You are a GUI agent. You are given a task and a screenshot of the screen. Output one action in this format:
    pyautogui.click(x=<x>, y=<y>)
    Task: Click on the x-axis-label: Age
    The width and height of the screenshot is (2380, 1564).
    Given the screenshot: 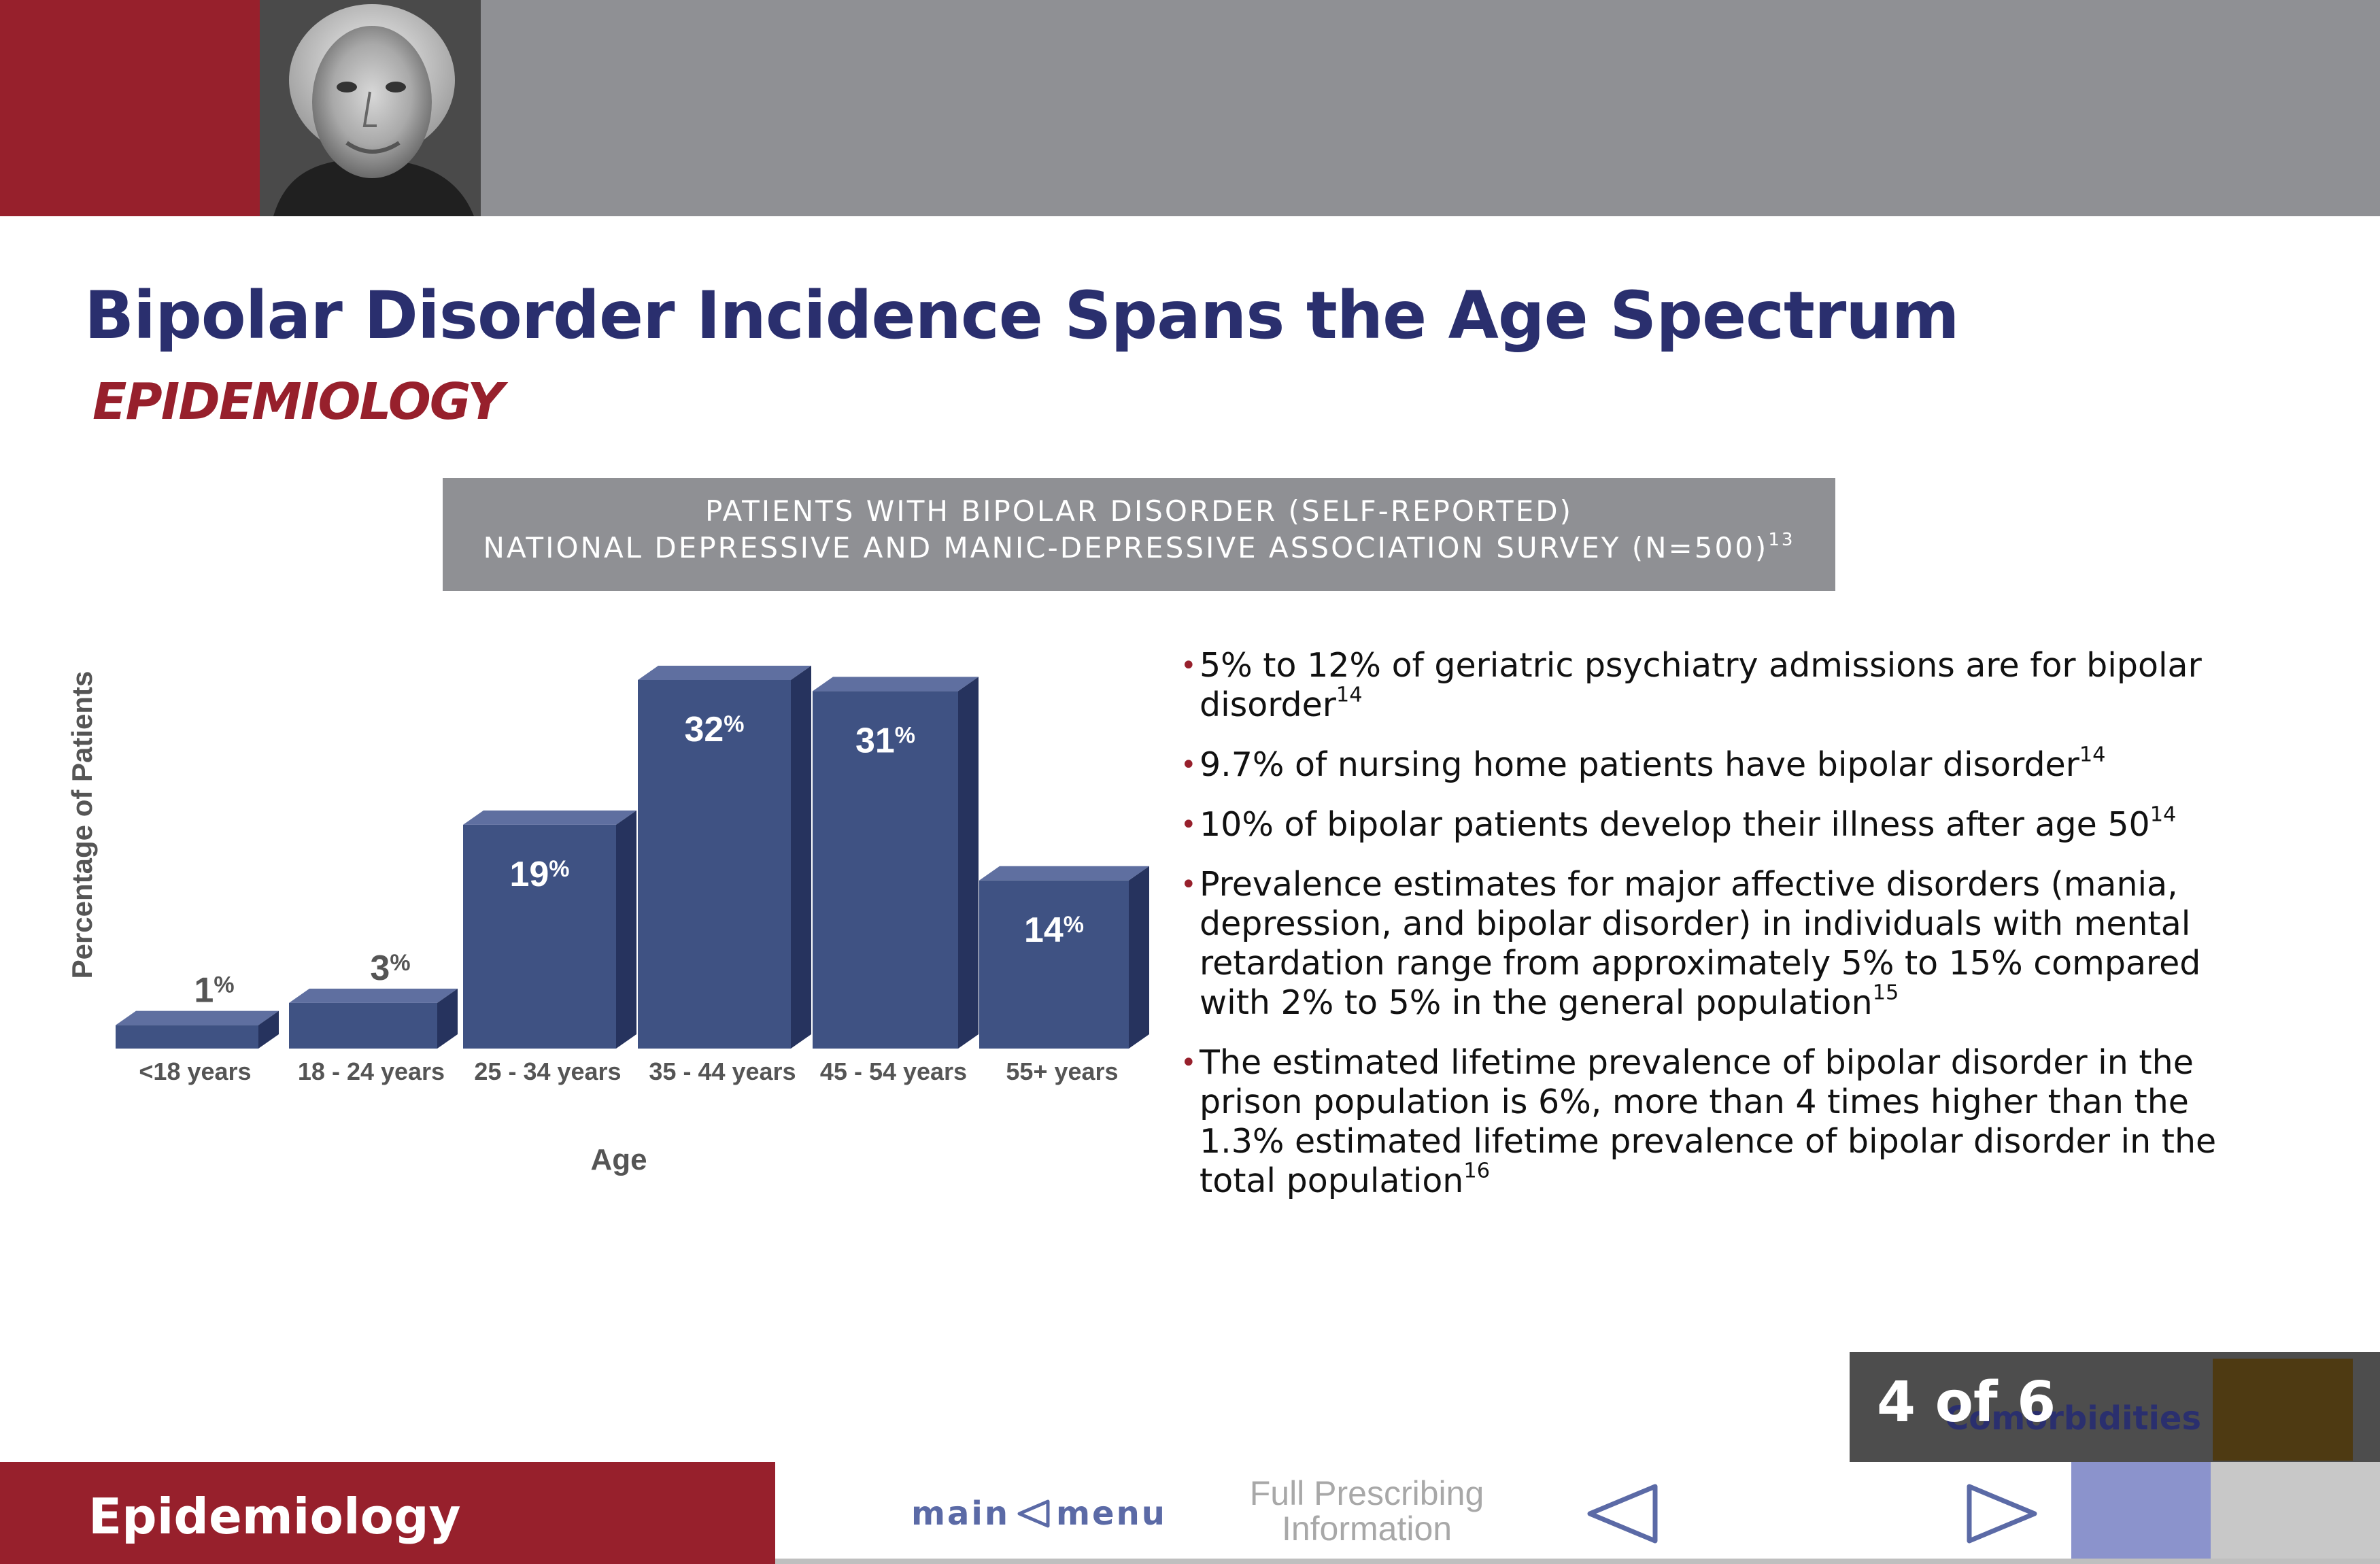 What is the action you would take?
    pyautogui.click(x=619, y=1160)
    